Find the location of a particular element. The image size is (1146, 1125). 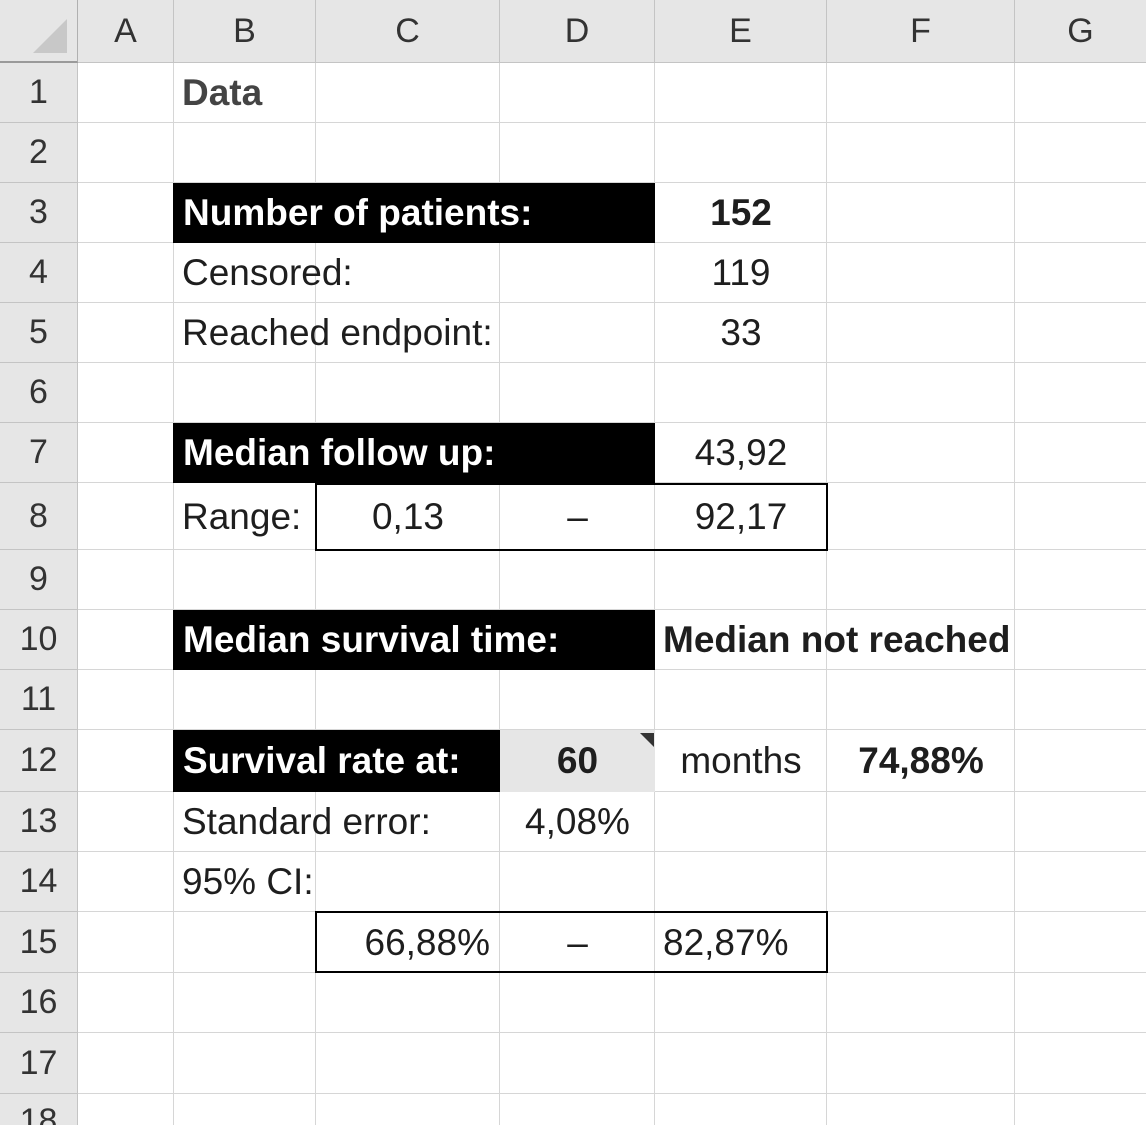

patients-label: Number of patients: is located at coordinates (414, 213).